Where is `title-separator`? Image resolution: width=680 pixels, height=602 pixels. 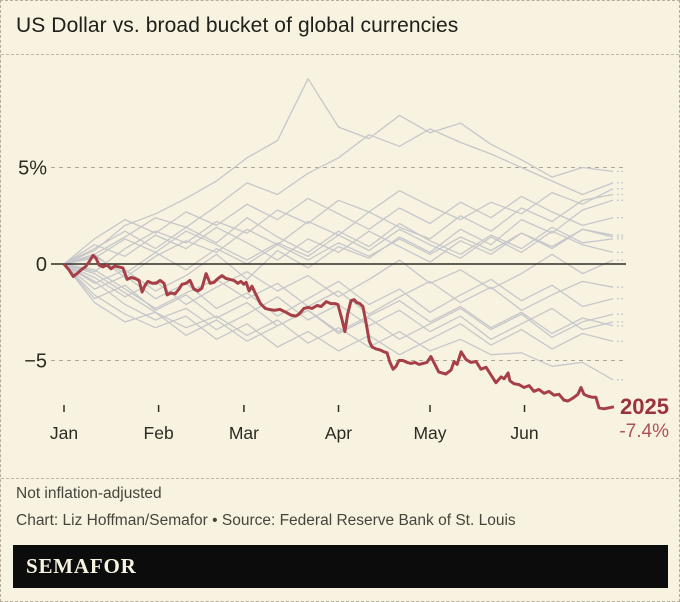
title-separator is located at coordinates (340, 54).